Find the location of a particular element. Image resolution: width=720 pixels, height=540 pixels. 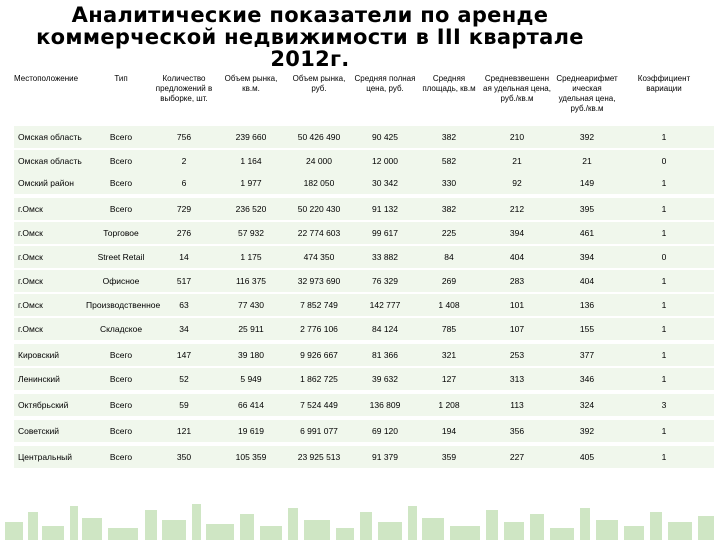

cell-avg-full-price: 99 617 is located at coordinates (385, 233).